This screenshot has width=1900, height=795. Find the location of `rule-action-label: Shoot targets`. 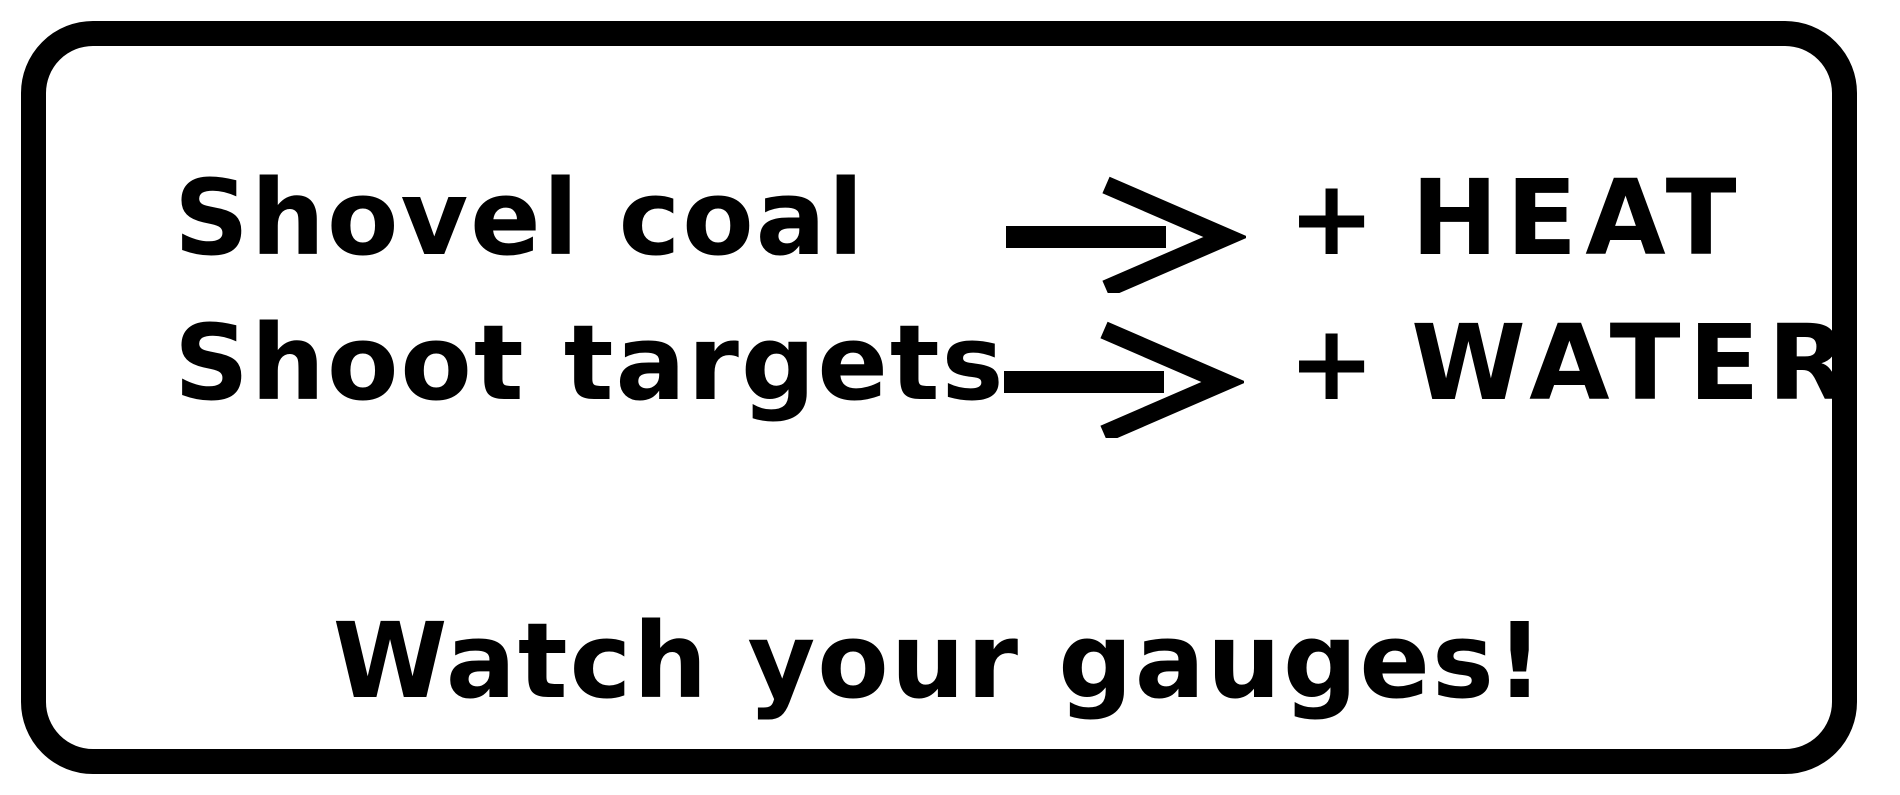

rule-action-label: Shoot targets is located at coordinates (590, 363).